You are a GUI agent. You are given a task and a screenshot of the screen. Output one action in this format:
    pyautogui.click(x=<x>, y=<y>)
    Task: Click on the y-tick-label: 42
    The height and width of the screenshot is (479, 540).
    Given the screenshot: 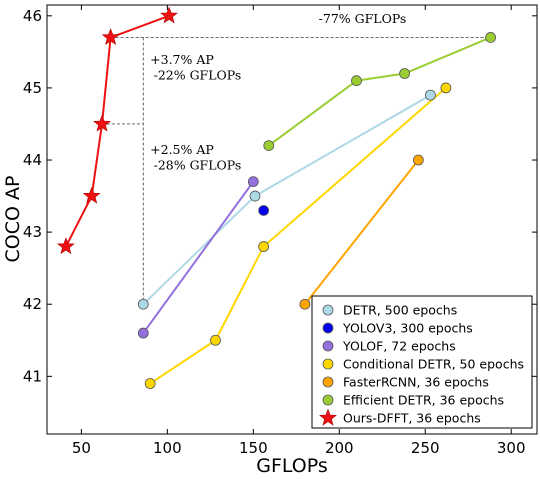 What is the action you would take?
    pyautogui.click(x=32, y=304)
    